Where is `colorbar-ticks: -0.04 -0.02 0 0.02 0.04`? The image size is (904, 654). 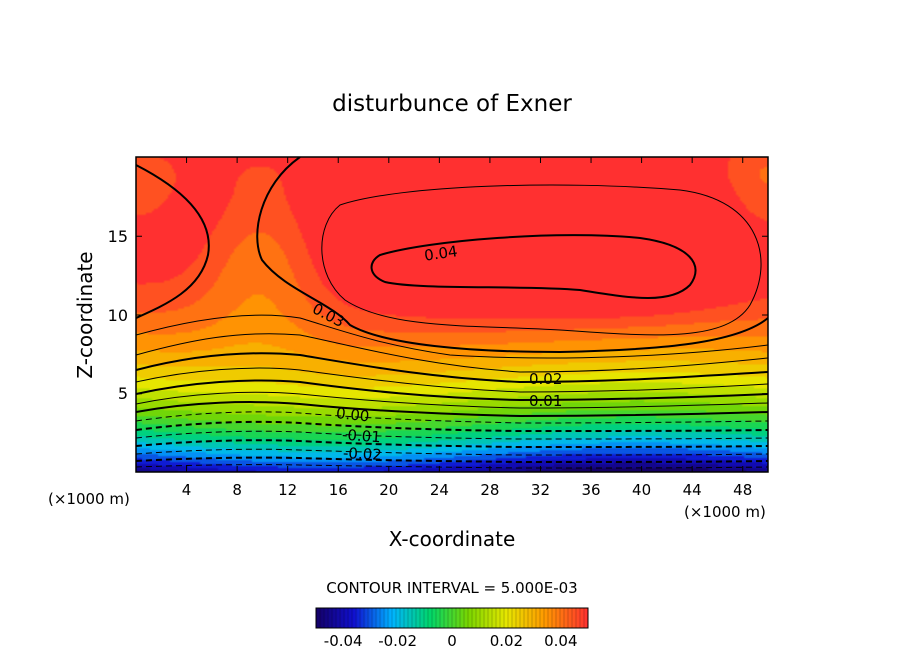
colorbar-ticks: -0.04 -0.02 0 0.02 0.04 is located at coordinates (451, 641).